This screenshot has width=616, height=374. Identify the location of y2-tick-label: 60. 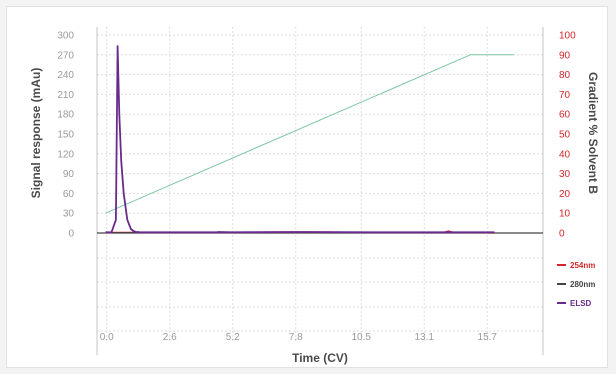
(565, 115).